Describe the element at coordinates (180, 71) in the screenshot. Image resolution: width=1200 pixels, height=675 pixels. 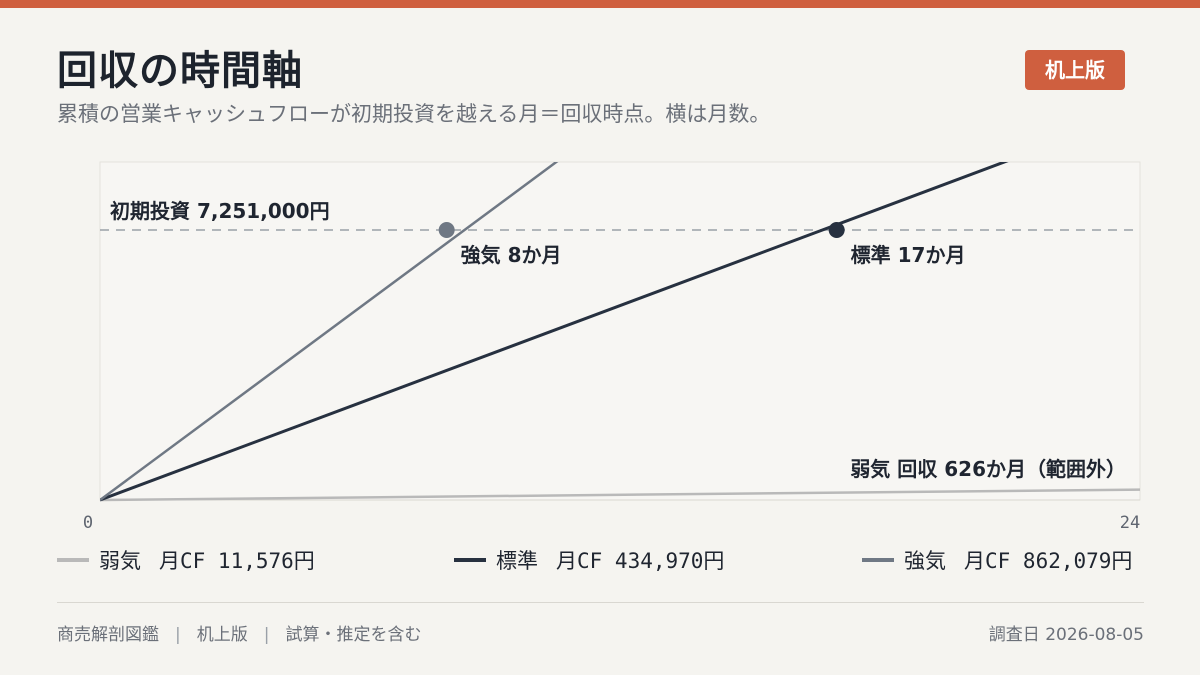
I see `page-title: 回収の時間軸` at that location.